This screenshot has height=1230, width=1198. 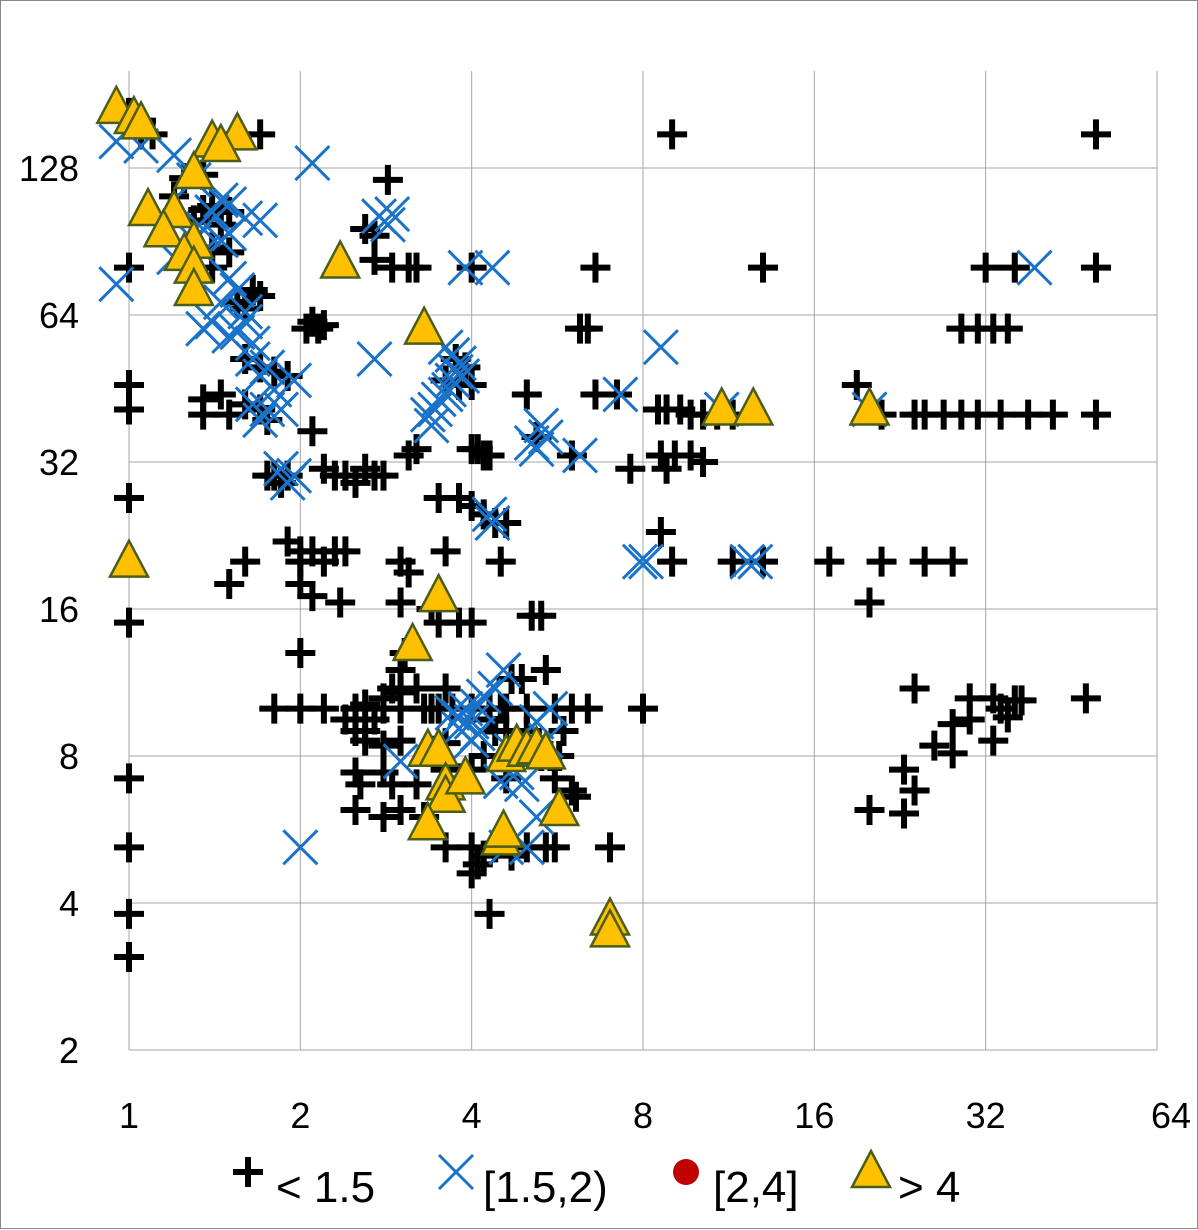 What do you see at coordinates (596, 1180) in the screenshot?
I see `legend: < 1.5 [1.5,2) [2,4] > 4` at bounding box center [596, 1180].